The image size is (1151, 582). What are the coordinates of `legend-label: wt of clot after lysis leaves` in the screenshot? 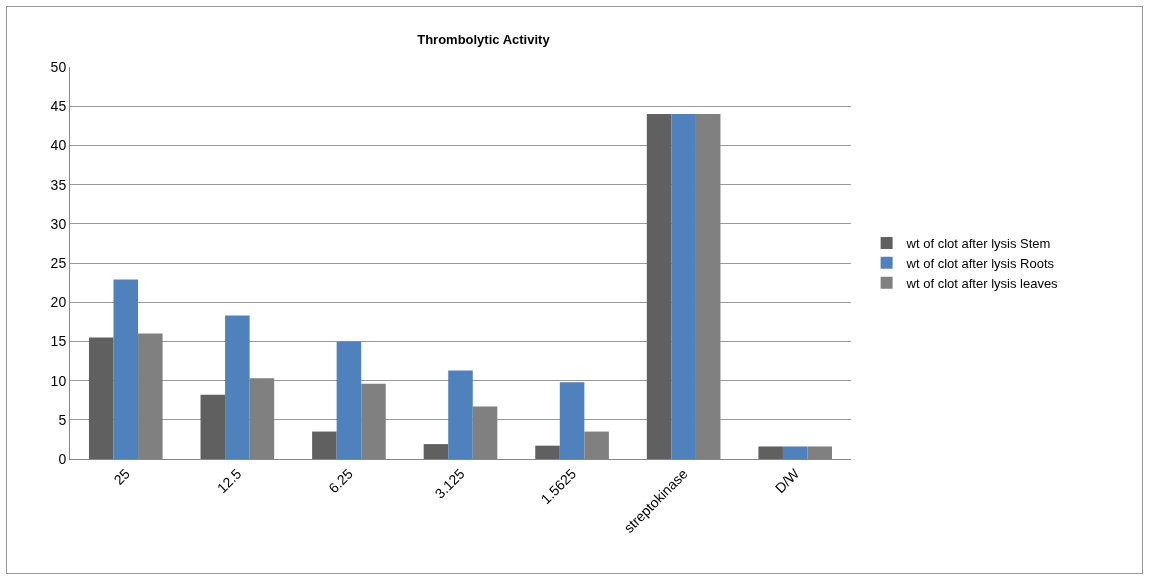 It's located at (982, 283).